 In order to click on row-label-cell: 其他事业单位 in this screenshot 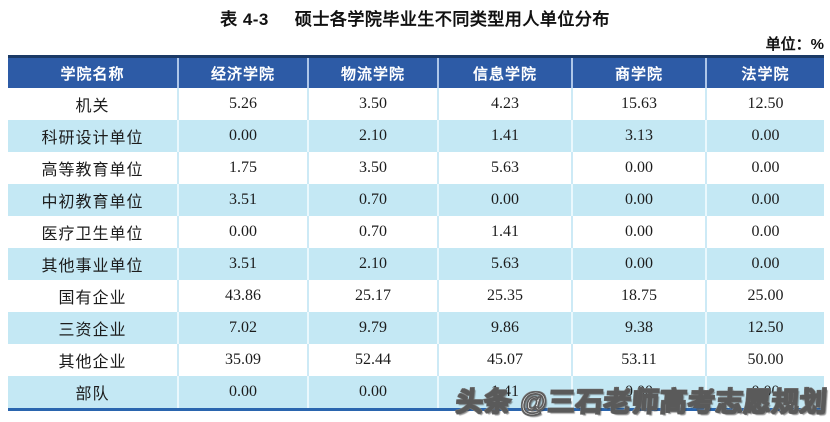, I will do `click(93, 264)`.